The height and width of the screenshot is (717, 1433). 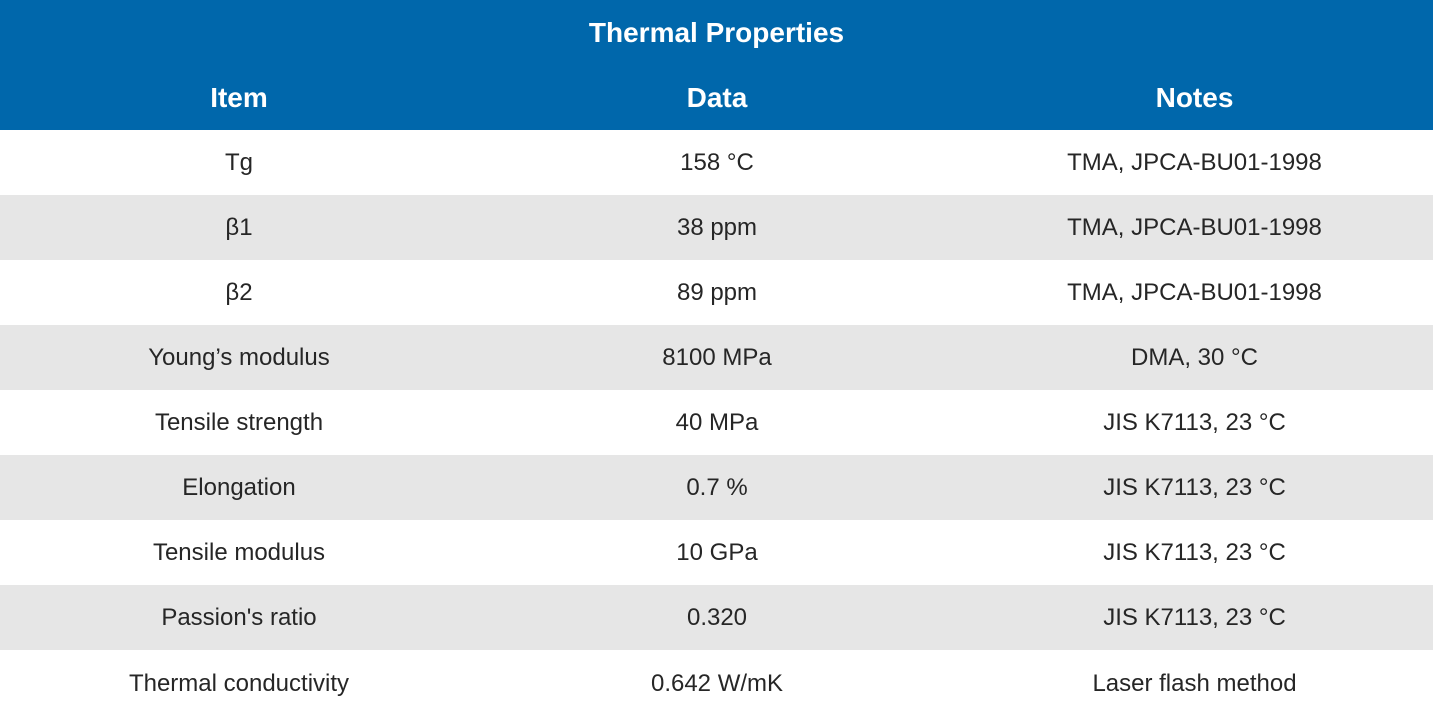 I want to click on notes-cell: DMA, 30 °C, so click(x=1194, y=357).